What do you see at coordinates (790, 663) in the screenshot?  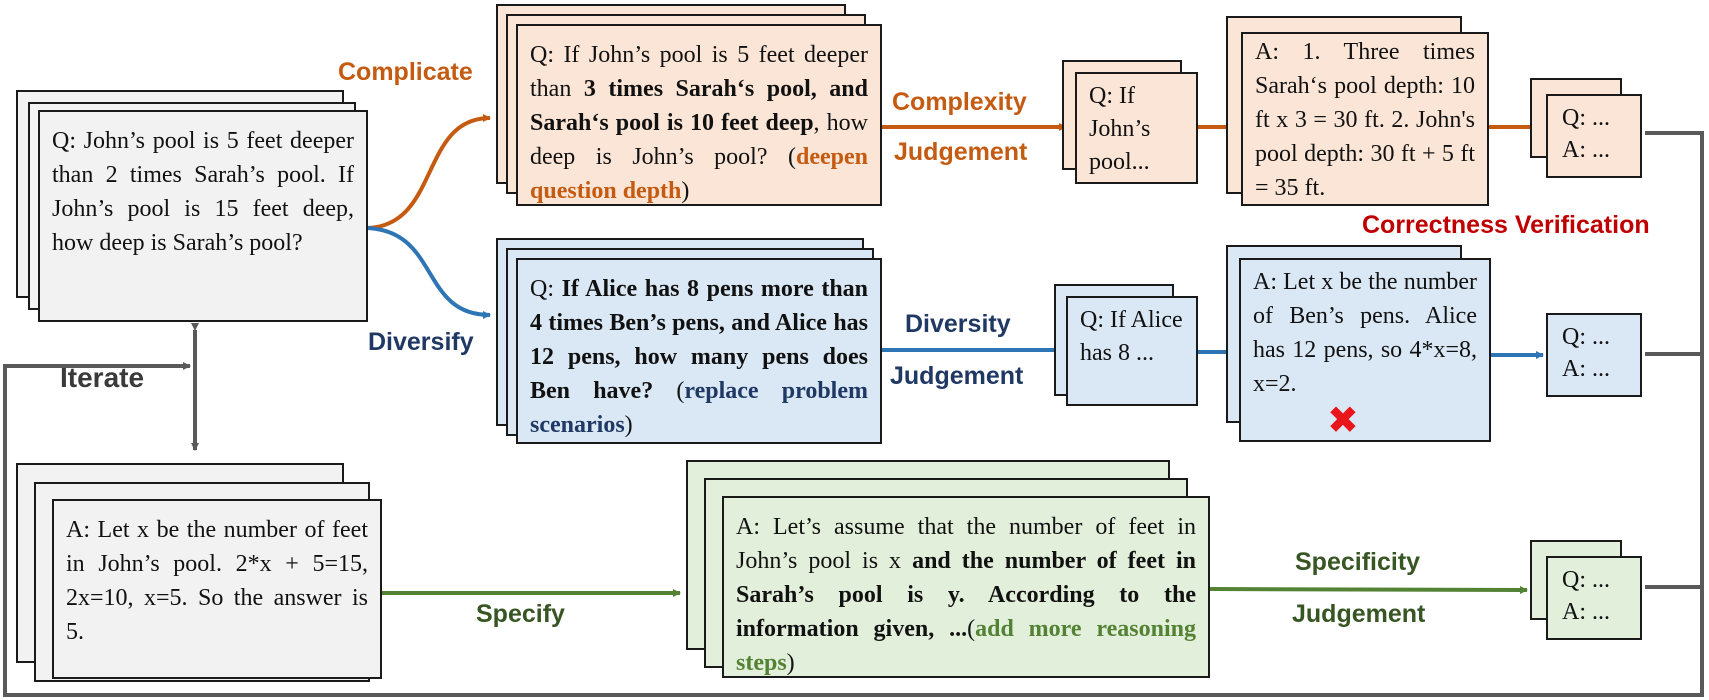 I see `specified-answer-close: )` at bounding box center [790, 663].